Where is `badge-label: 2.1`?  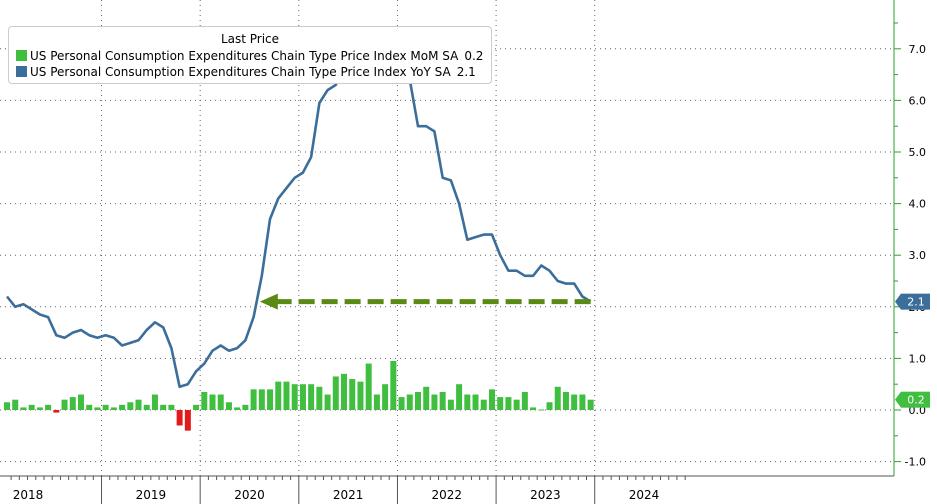 badge-label: 2.1 is located at coordinates (916, 302).